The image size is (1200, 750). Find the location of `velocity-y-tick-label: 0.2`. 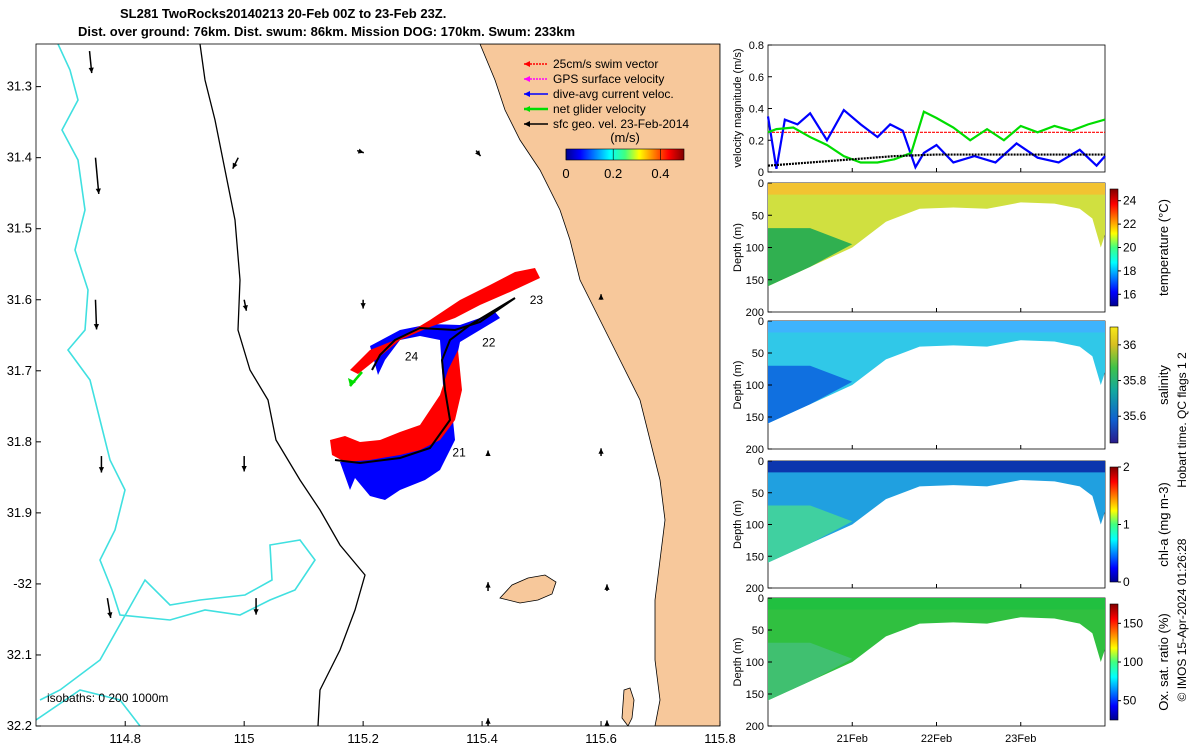

velocity-y-tick-label: 0.2 is located at coordinates (756, 141).